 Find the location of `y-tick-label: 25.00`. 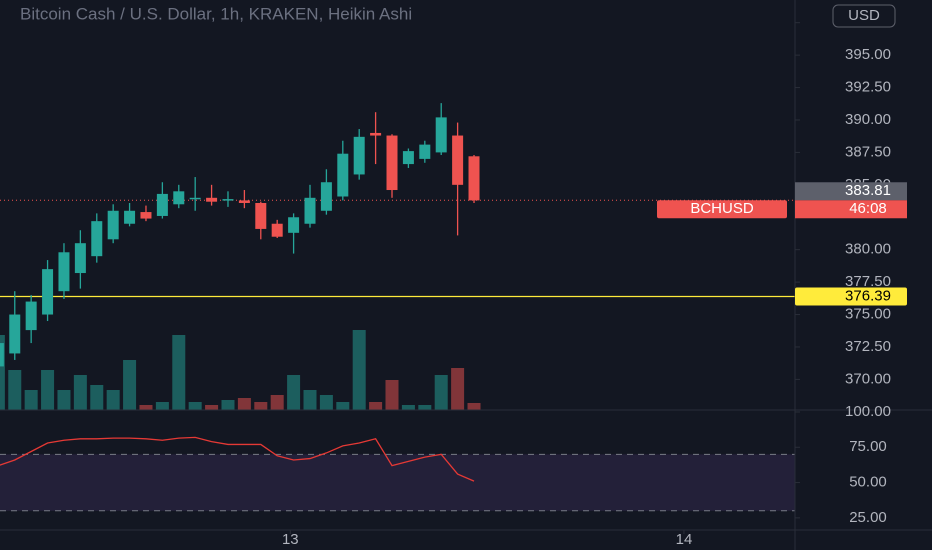

y-tick-label: 25.00 is located at coordinates (868, 517).